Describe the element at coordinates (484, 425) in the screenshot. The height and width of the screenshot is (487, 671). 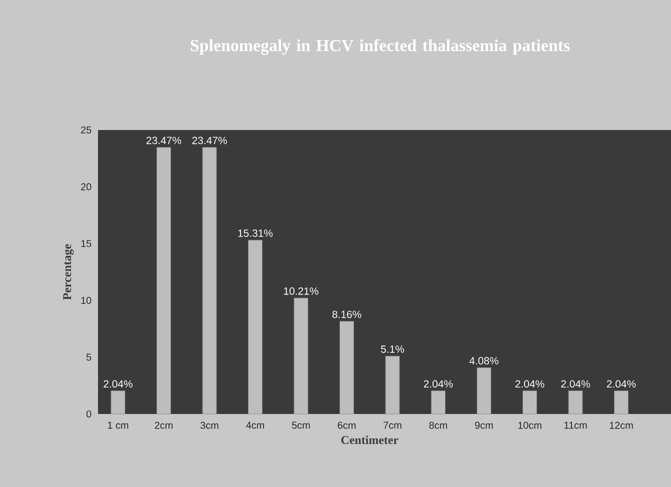
I see `x-tick-label: 9cm` at that location.